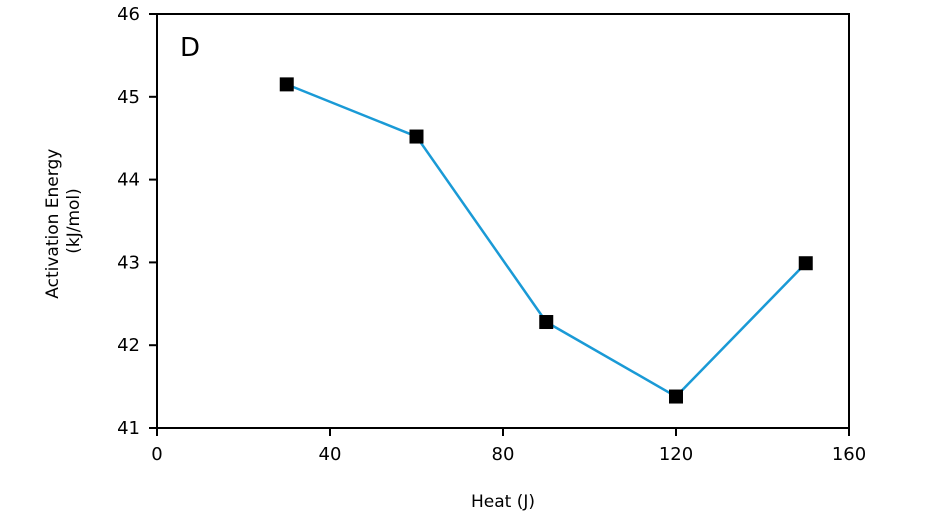  I want to click on x-tick-label: 40, so click(330, 454).